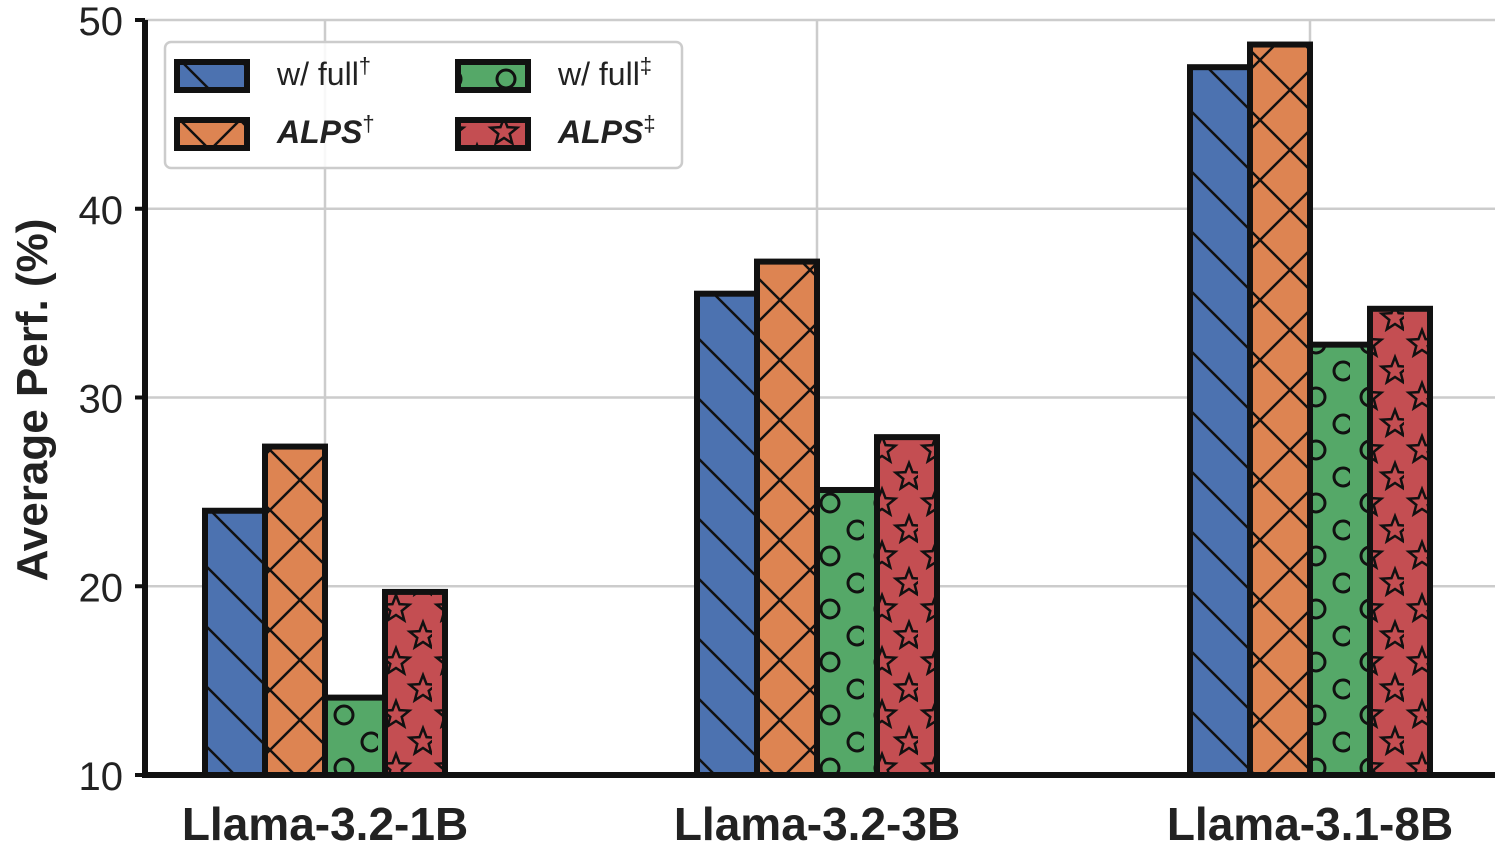 This screenshot has height=853, width=1495. What do you see at coordinates (325, 823) in the screenshot?
I see `x-tick-label: Llama-3.2-1B` at bounding box center [325, 823].